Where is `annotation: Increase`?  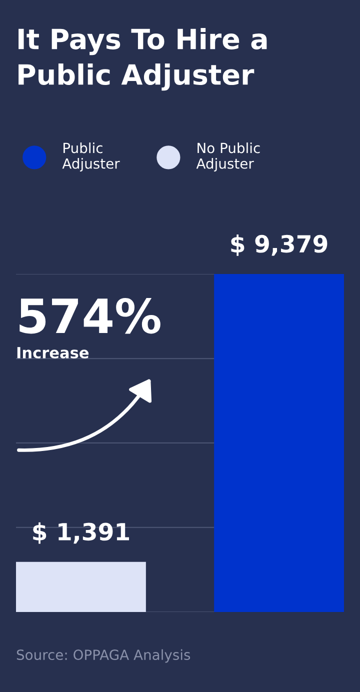
annotation: Increase is located at coordinates (53, 352).